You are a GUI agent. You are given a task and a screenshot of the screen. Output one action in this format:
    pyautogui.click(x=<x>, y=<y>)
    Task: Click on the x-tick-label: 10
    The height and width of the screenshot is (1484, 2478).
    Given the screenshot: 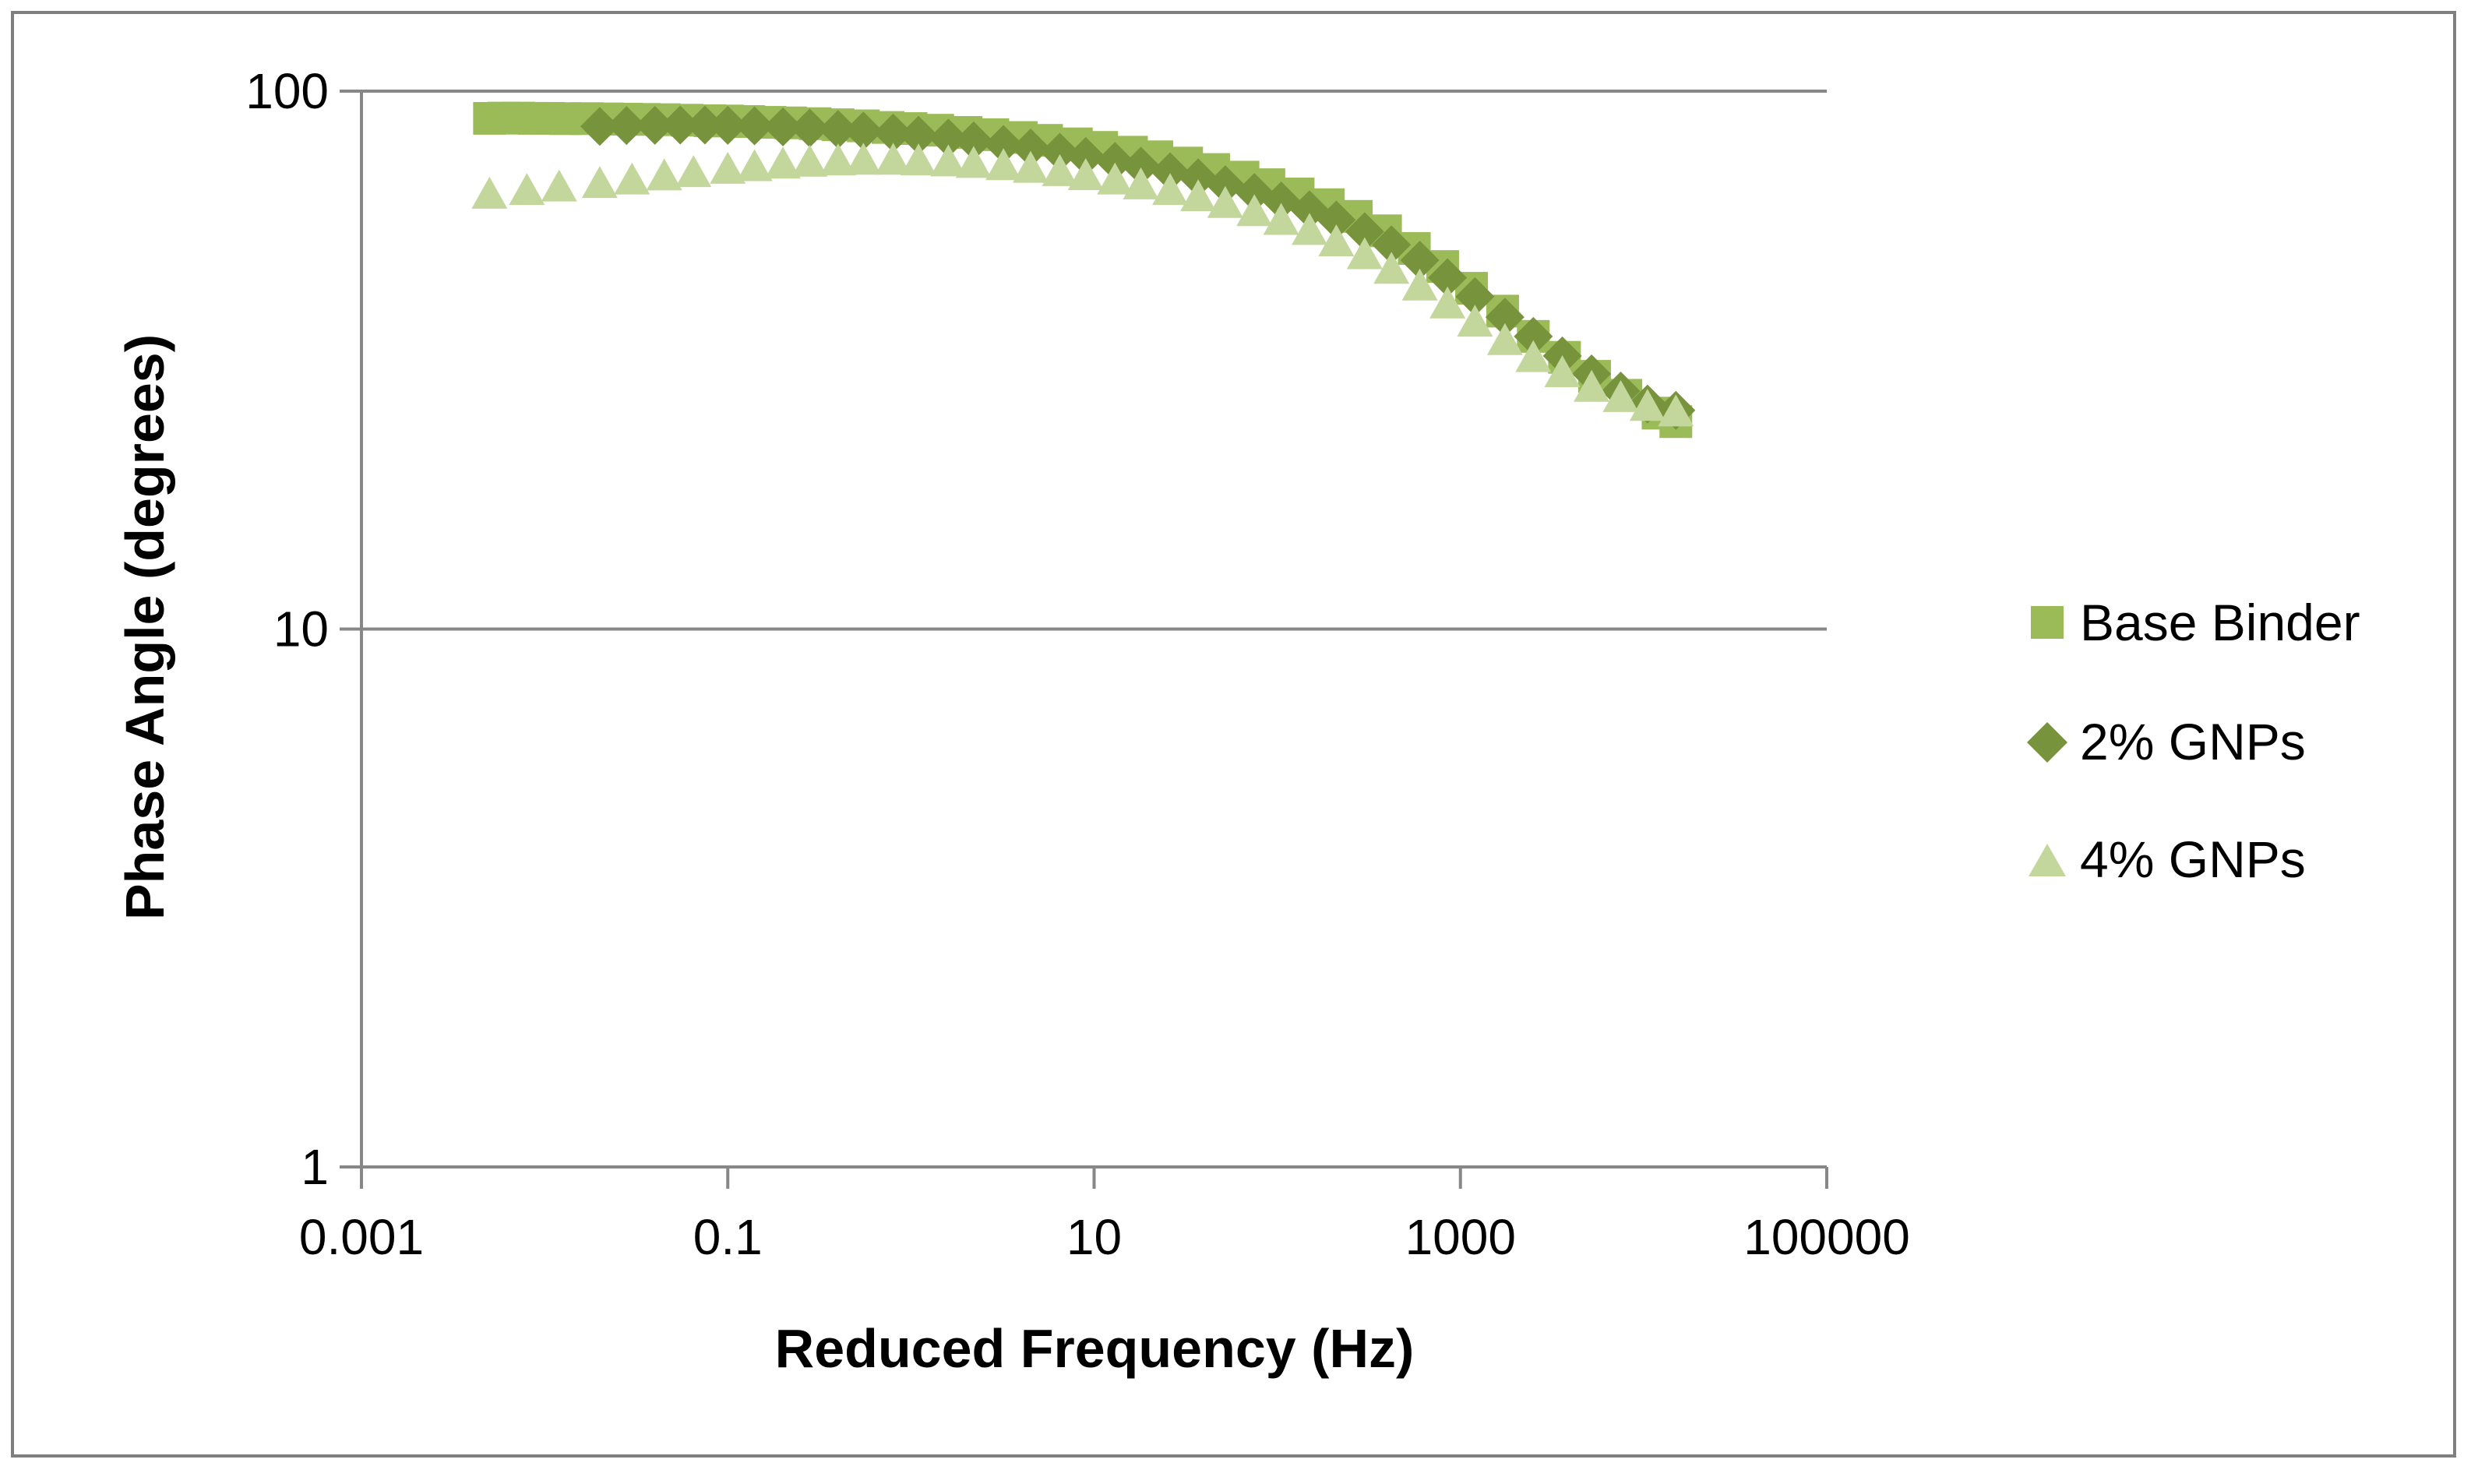 What is the action you would take?
    pyautogui.click(x=1094, y=1237)
    